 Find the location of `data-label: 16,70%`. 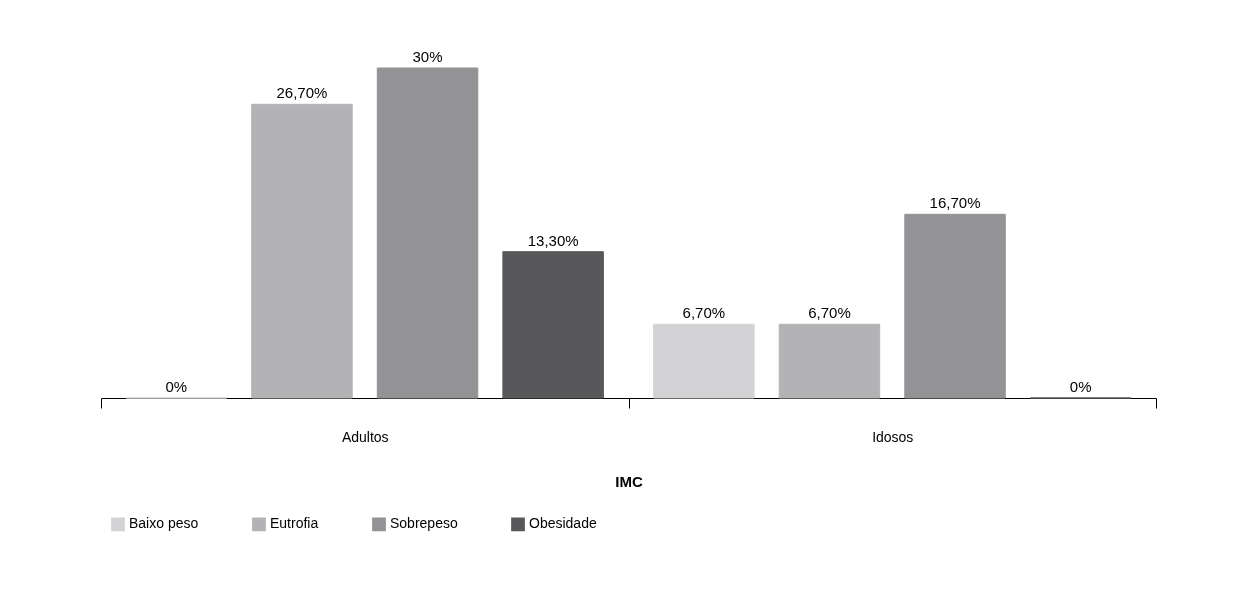

data-label: 16,70% is located at coordinates (955, 203).